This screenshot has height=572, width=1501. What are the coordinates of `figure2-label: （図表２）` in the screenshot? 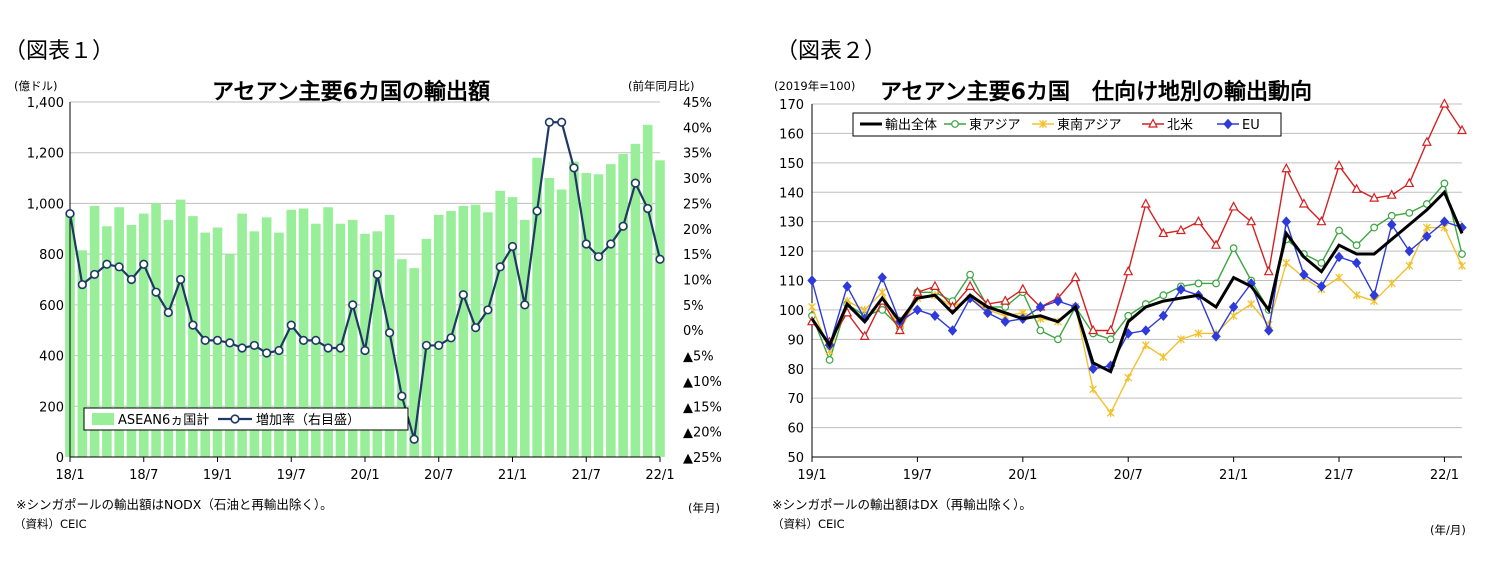 It's located at (831, 51).